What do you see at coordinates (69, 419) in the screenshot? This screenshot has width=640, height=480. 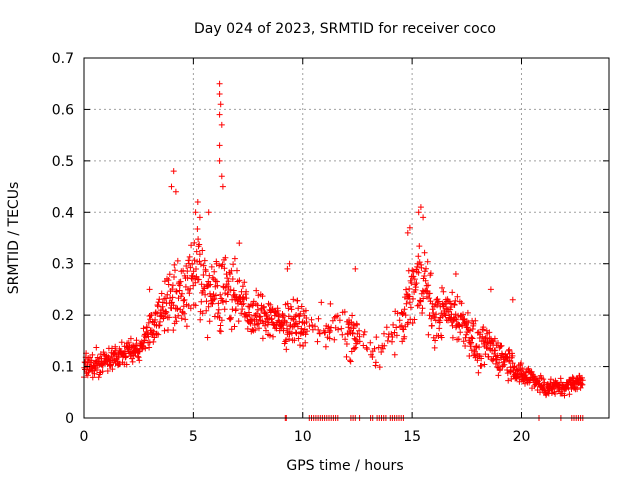 I see `y-tick-label: 0` at bounding box center [69, 419].